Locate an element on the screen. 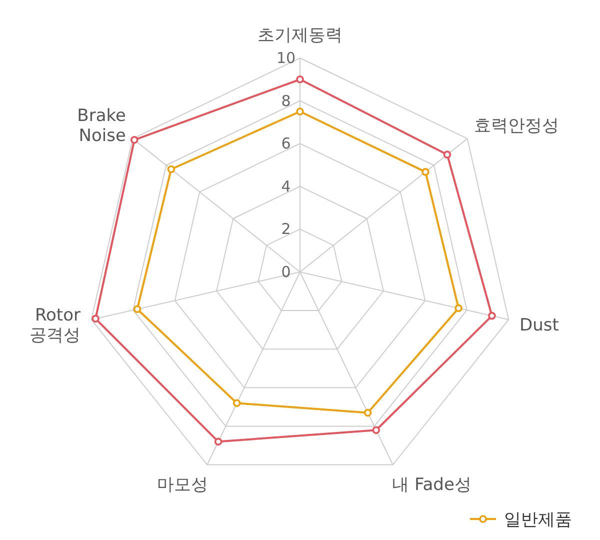  spoke-label: Dust is located at coordinates (540, 325).